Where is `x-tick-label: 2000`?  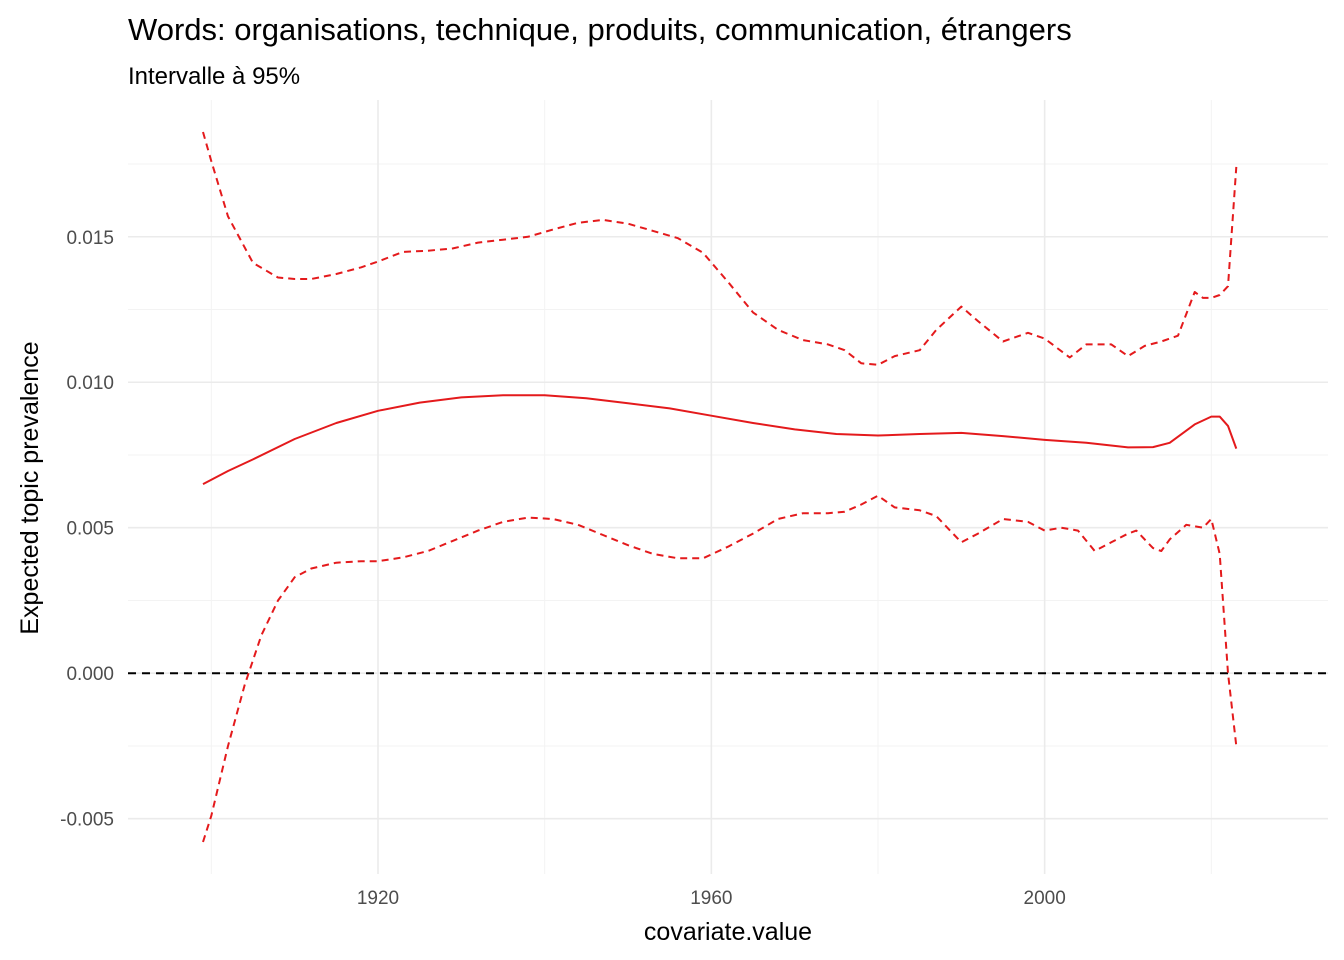 x-tick-label: 2000 is located at coordinates (1045, 898).